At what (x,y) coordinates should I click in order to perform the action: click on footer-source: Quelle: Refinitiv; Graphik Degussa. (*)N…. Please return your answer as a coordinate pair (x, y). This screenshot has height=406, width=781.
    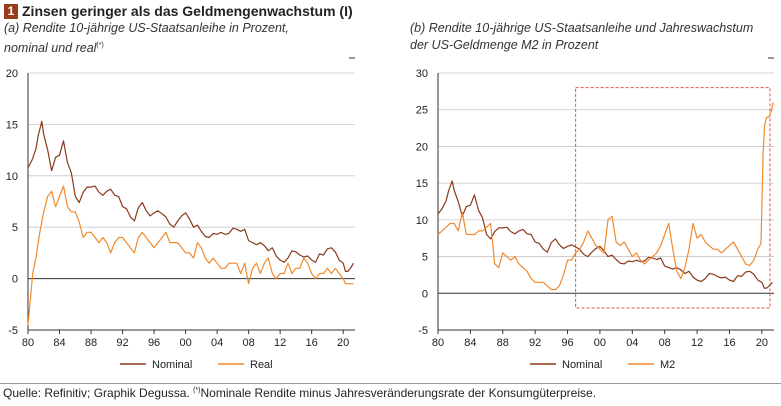
    Looking at the image, I should click on (299, 393).